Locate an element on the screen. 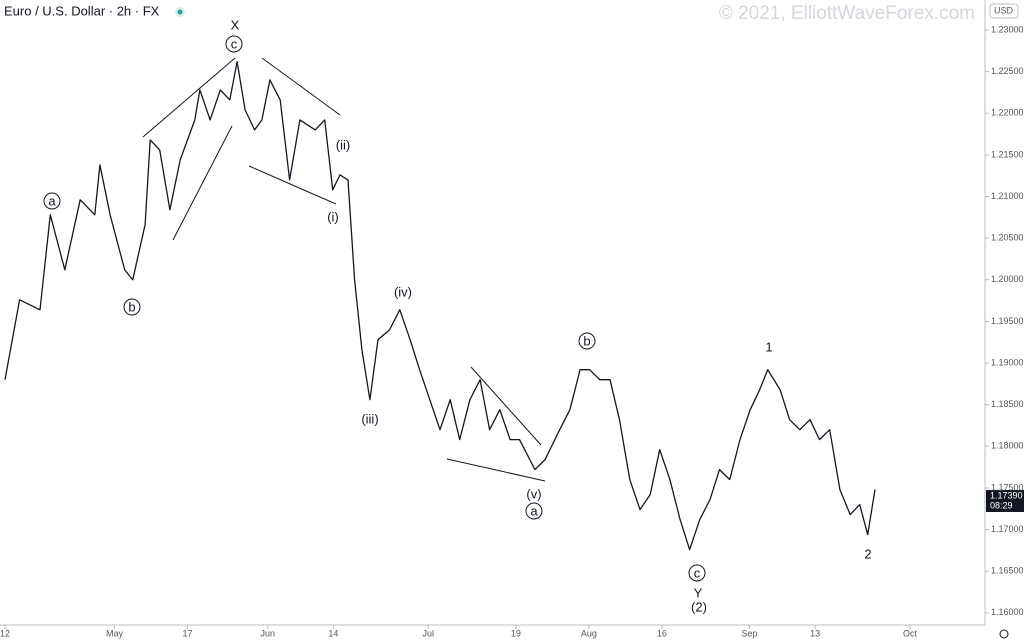  y-tick-label: 1.21000 is located at coordinates (1007, 196).